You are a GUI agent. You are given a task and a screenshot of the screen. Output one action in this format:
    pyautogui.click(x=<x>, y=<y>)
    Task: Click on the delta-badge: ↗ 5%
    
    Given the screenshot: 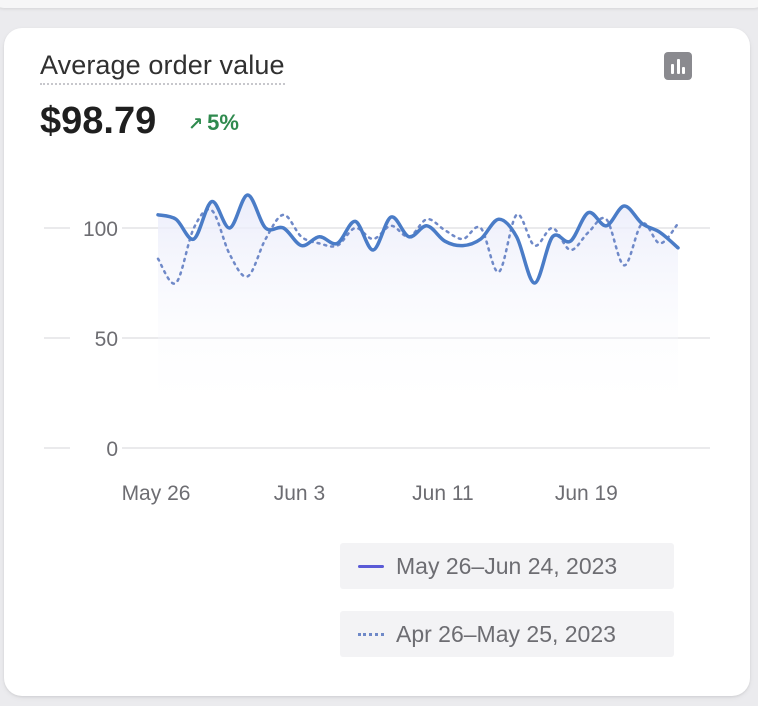 What is the action you would take?
    pyautogui.click(x=213, y=123)
    